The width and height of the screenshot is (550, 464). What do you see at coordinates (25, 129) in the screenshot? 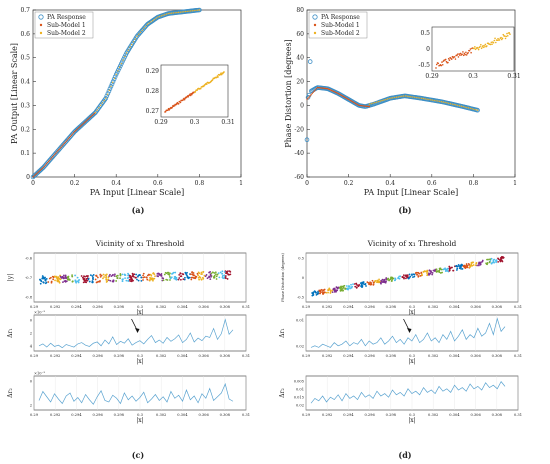
I see `y-tick-label: 0.2` at bounding box center [25, 129].